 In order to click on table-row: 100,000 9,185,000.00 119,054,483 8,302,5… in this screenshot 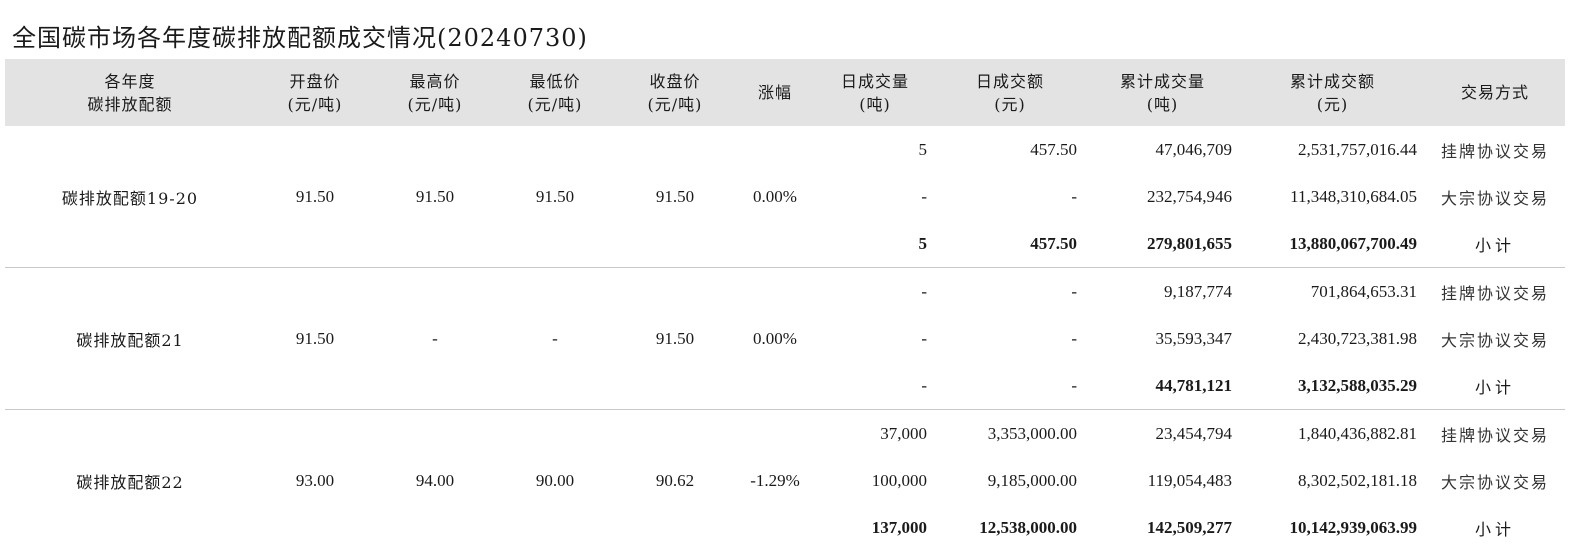, I will do `click(785, 480)`.